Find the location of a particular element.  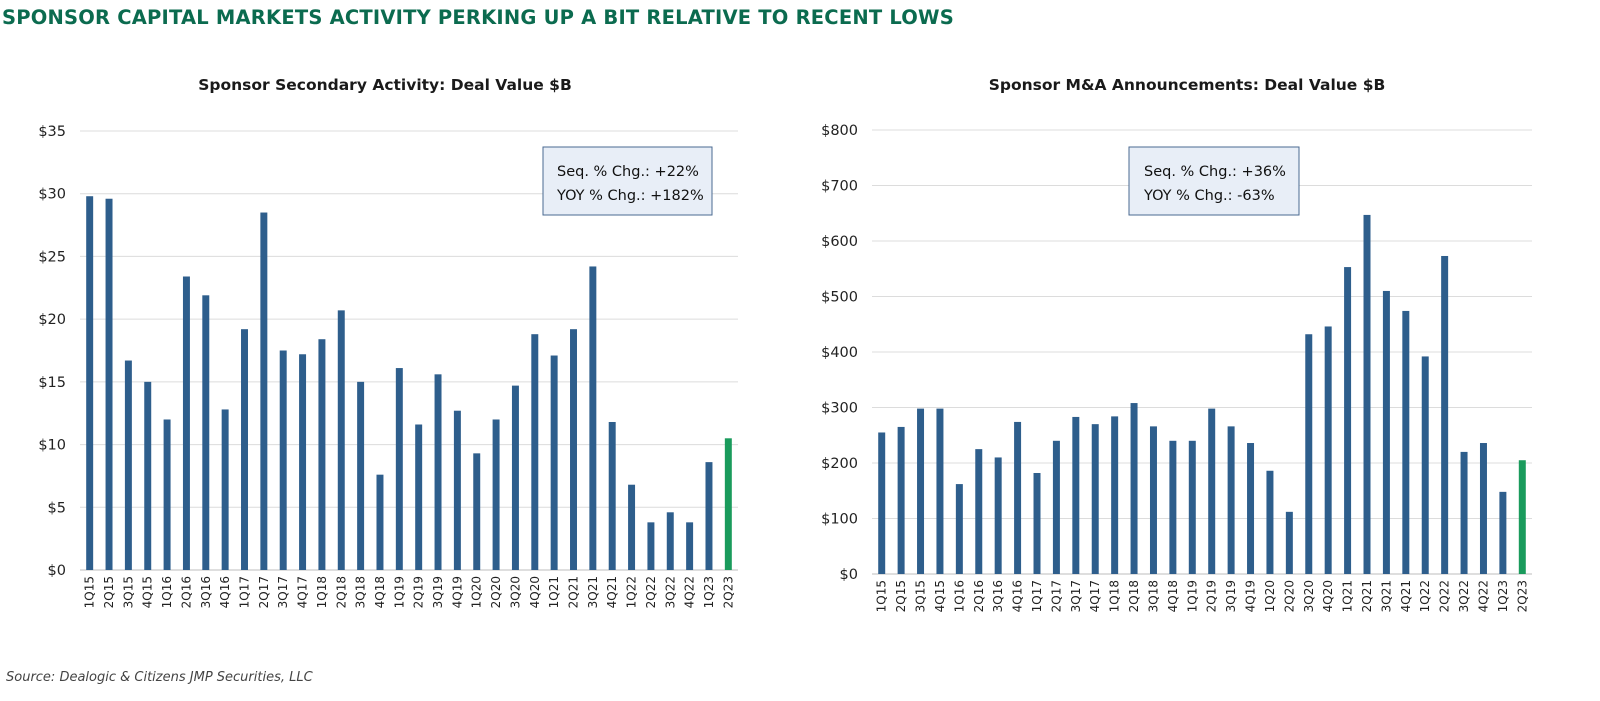

x-tick-label: 4Q15 is located at coordinates (148, 592).